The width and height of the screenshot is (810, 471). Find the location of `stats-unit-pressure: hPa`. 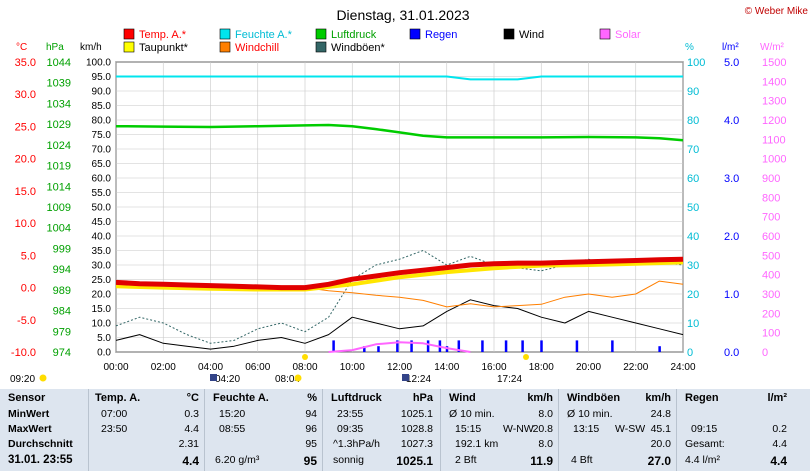

stats-unit-pressure: hPa is located at coordinates (422, 398).